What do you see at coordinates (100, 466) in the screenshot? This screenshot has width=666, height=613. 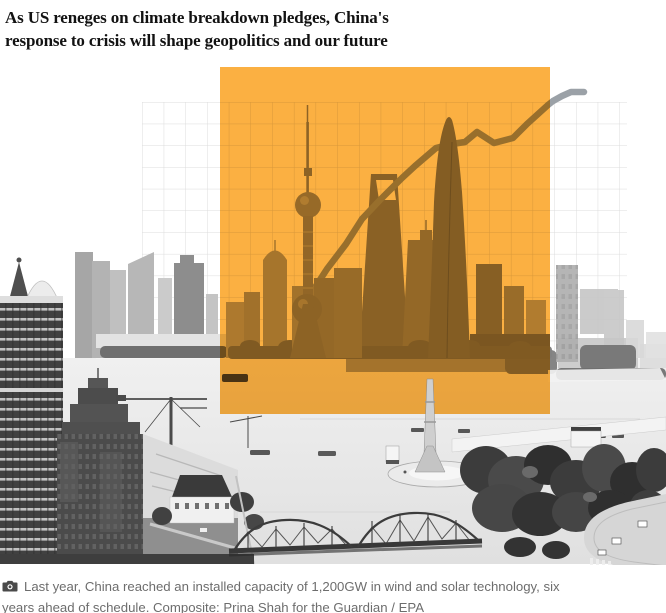 I see `brick-tower` at bounding box center [100, 466].